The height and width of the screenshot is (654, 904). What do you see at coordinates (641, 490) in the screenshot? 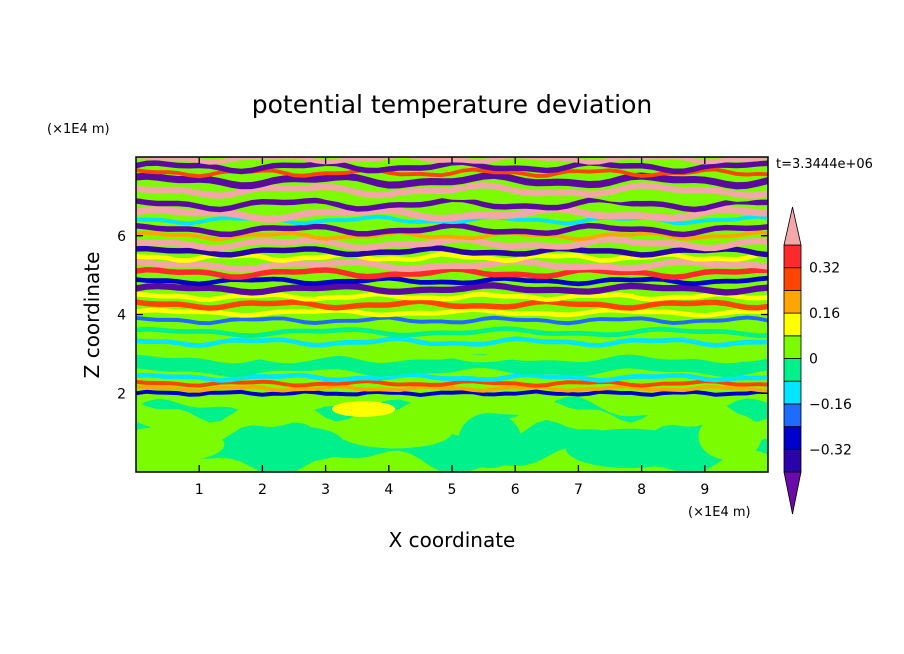
I see `x-tick-label: 8` at bounding box center [641, 490].